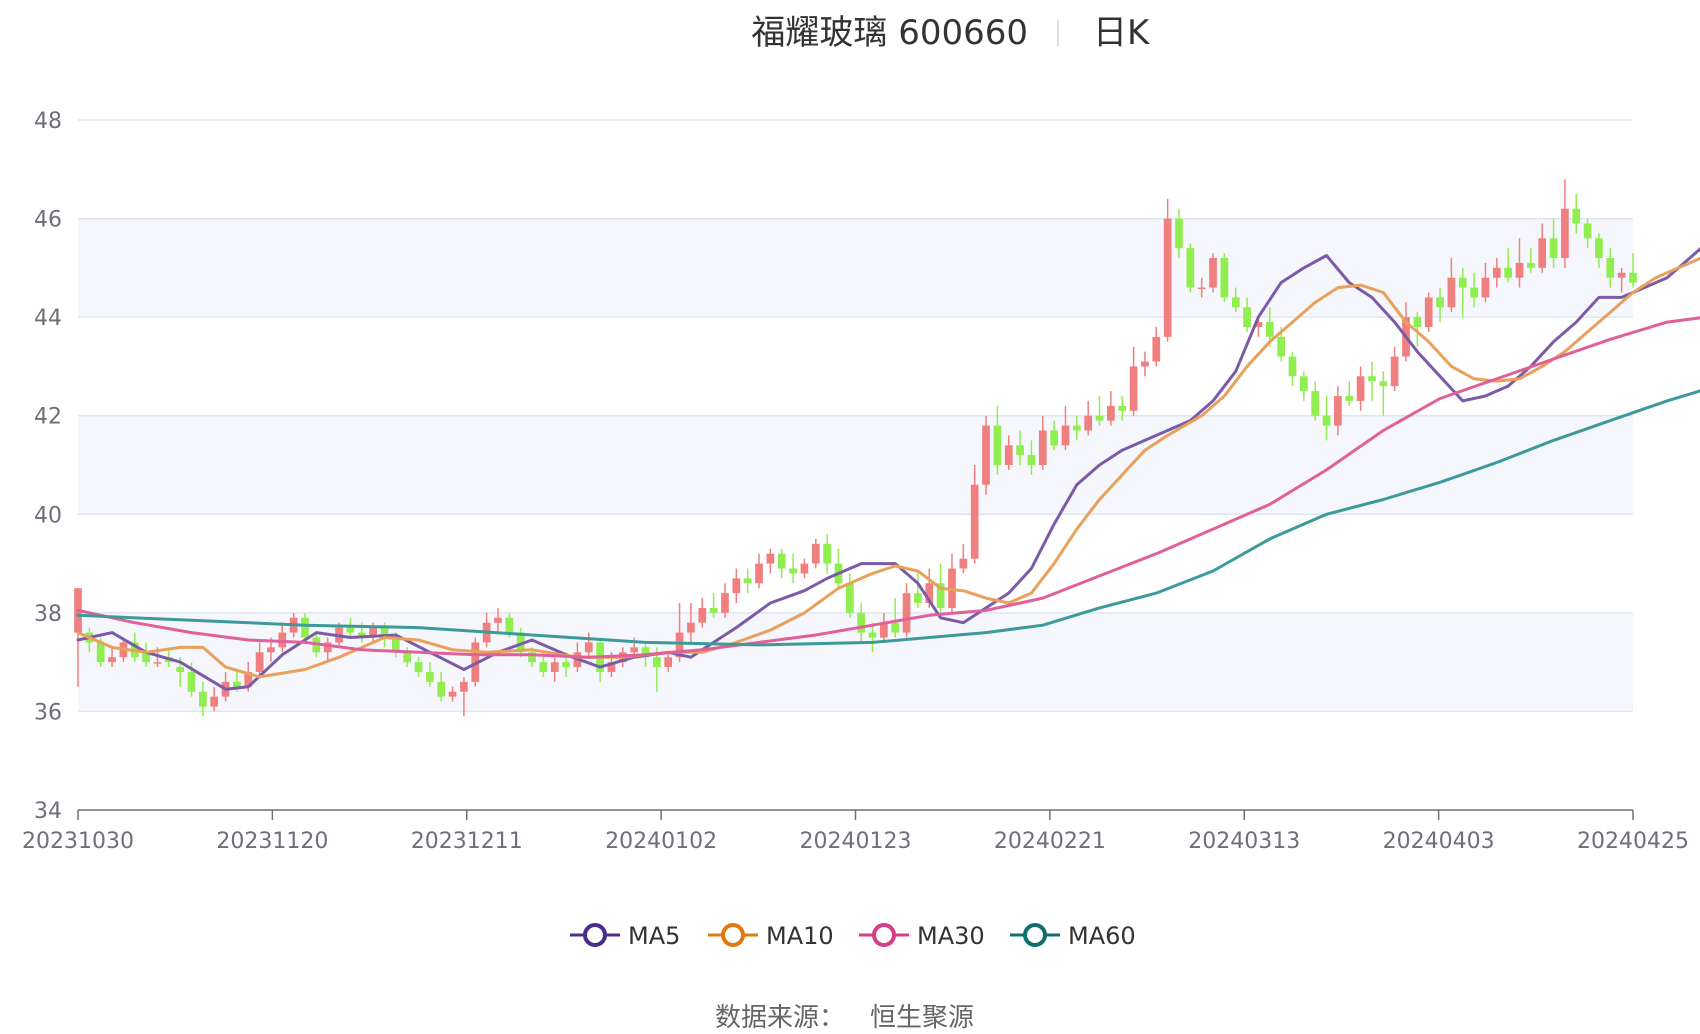  Describe the element at coordinates (1439, 841) in the screenshot. I see `x-tick-label: 20240403` at that location.